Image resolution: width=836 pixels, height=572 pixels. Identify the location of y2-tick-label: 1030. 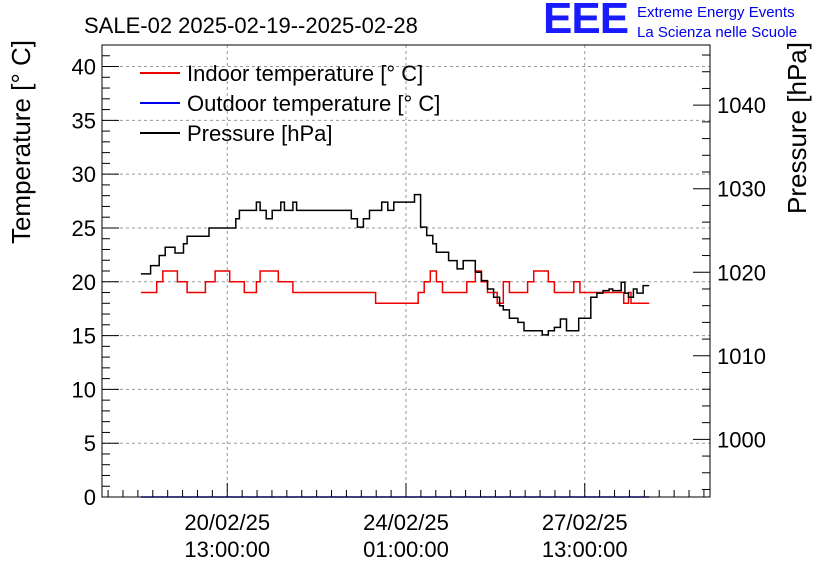
(741, 189).